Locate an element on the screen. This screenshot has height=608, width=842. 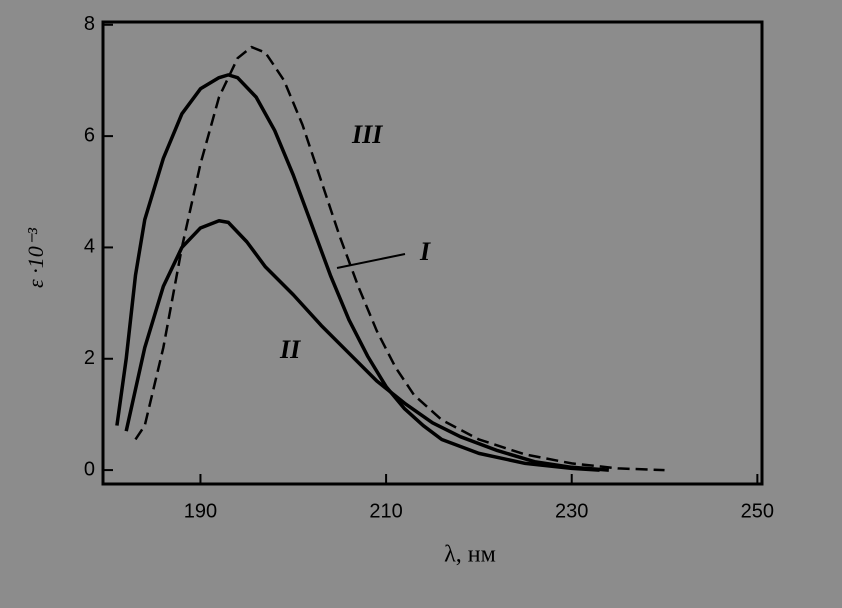
series-label: II is located at coordinates (290, 349).